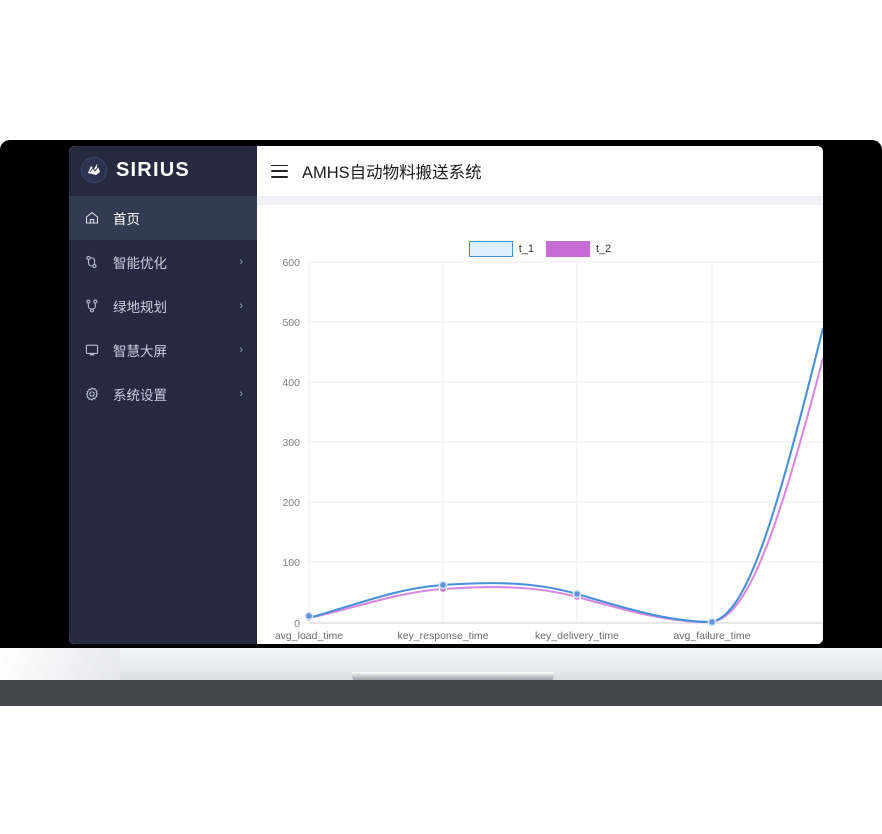  I want to click on sidebar-item-label: 智慧大屏, so click(140, 351).